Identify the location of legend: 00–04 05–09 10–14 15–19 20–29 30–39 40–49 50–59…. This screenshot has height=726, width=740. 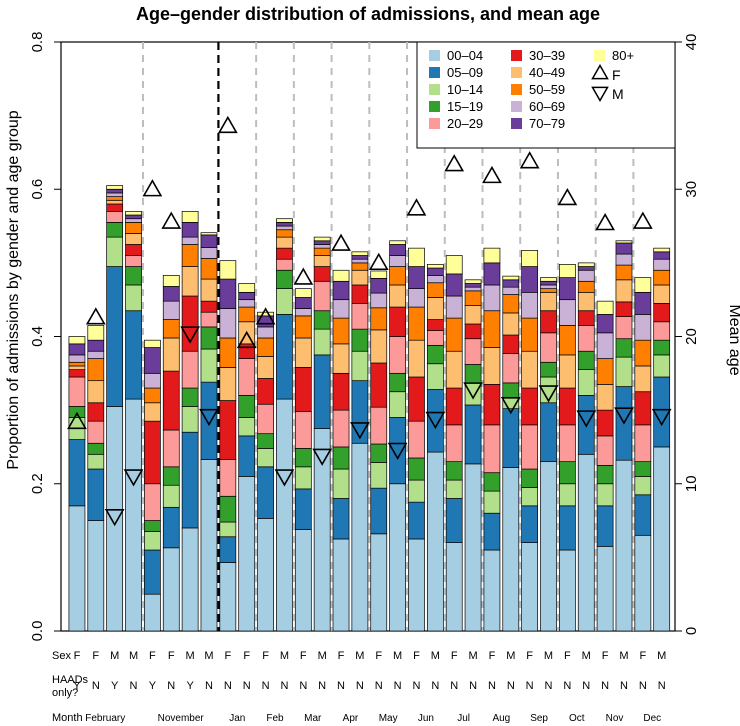
(546, 95).